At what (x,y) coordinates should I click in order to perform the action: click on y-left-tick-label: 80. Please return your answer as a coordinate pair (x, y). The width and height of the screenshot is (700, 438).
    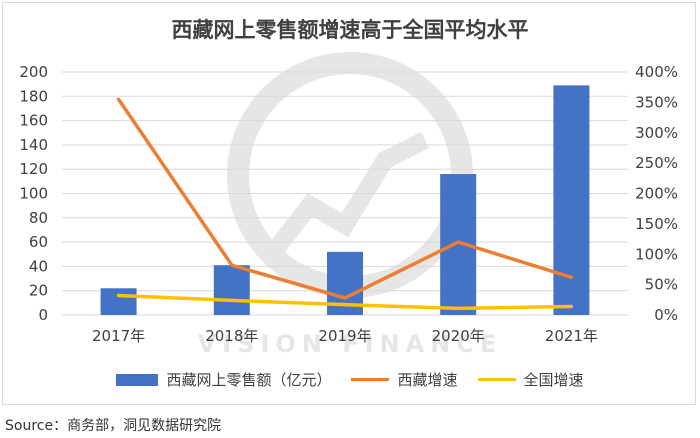
    Looking at the image, I should click on (38, 218).